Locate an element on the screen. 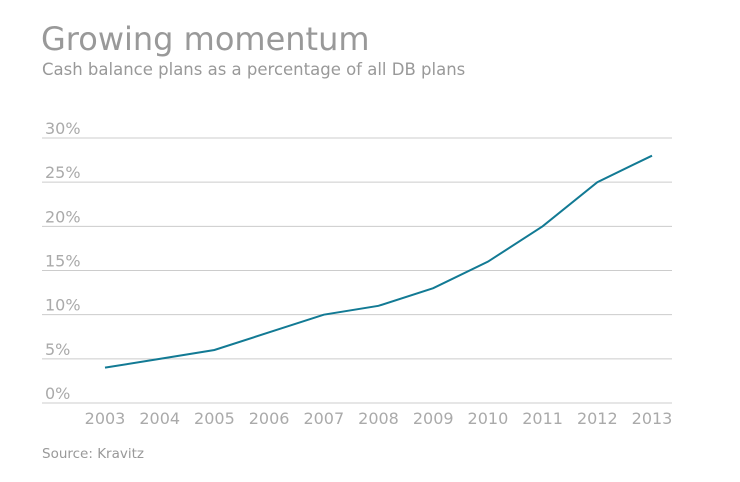 The image size is (740, 482). x-tick-label: 2008 is located at coordinates (378, 418).